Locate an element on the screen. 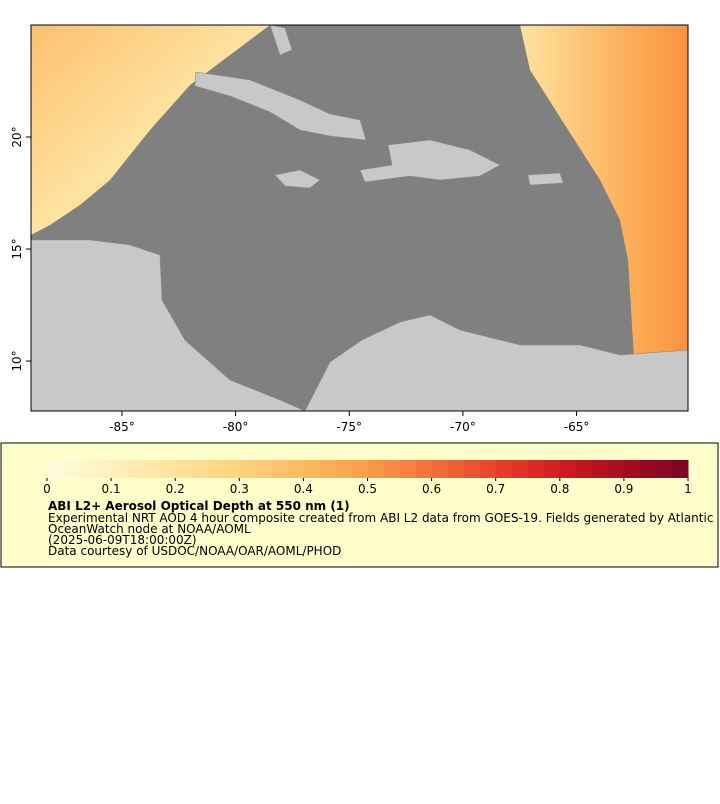  colorbar-tick-label: 0.5 is located at coordinates (367, 489).